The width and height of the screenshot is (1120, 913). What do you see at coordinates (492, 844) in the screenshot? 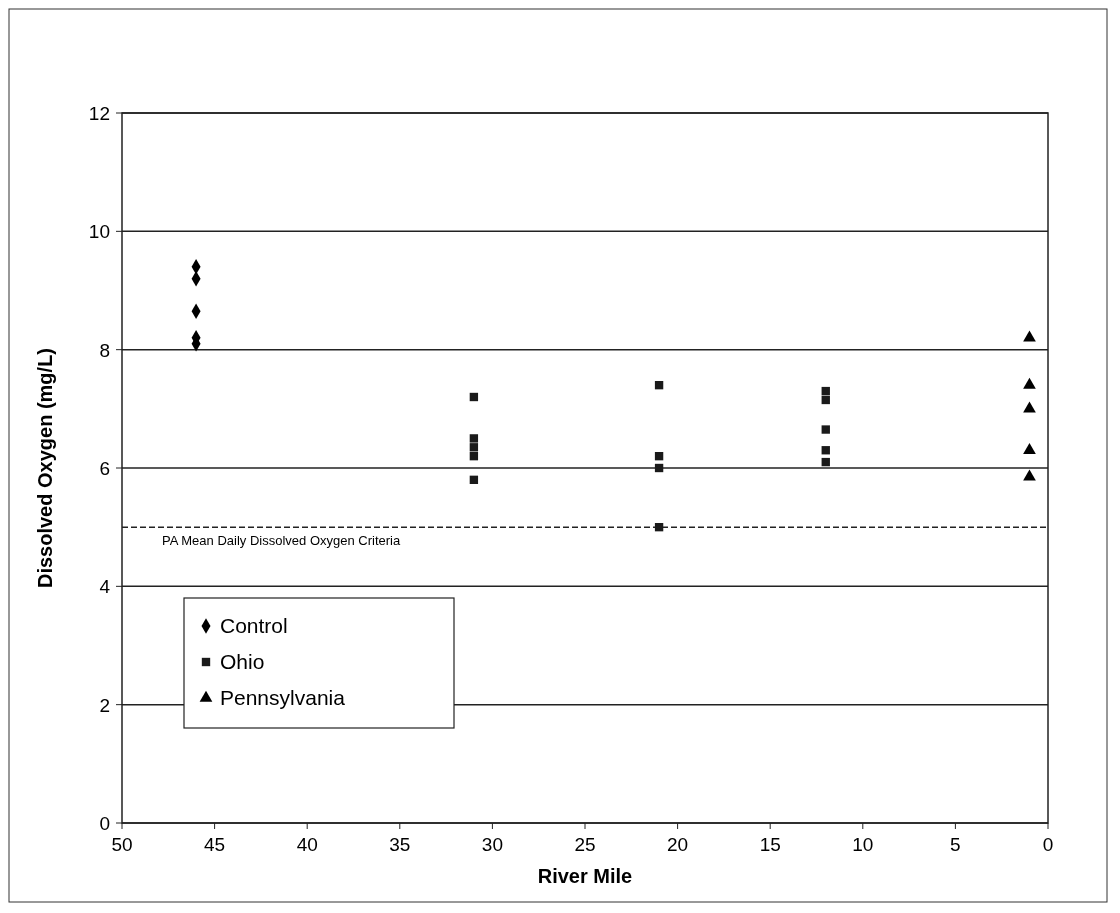
I see `x-tick-label: 30` at bounding box center [492, 844].